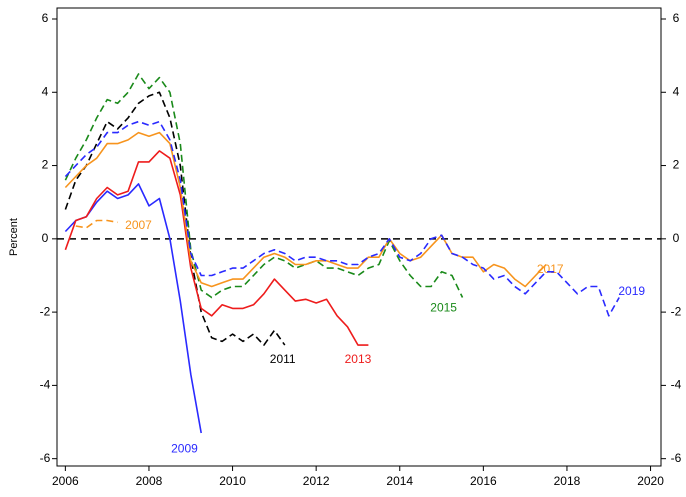 The image size is (686, 497). Describe the element at coordinates (45, 238) in the screenshot. I see `y-tick-label: 0` at that location.